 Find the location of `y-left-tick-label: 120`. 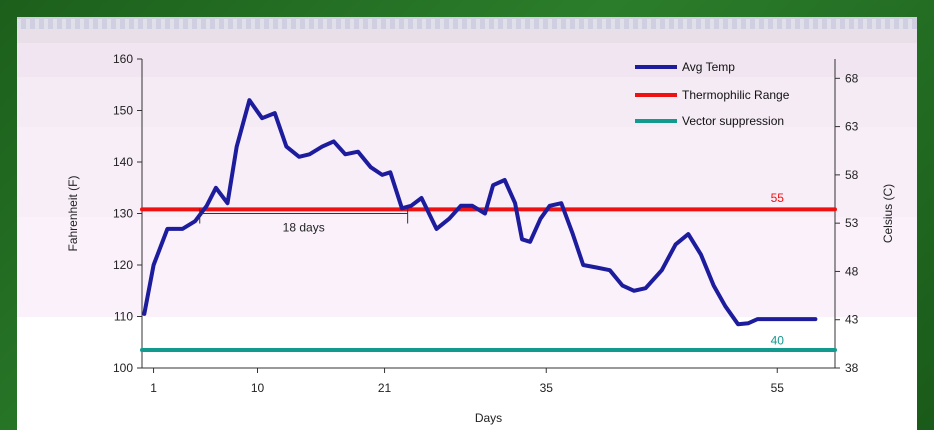

y-left-tick-label: 120 is located at coordinates (123, 265).